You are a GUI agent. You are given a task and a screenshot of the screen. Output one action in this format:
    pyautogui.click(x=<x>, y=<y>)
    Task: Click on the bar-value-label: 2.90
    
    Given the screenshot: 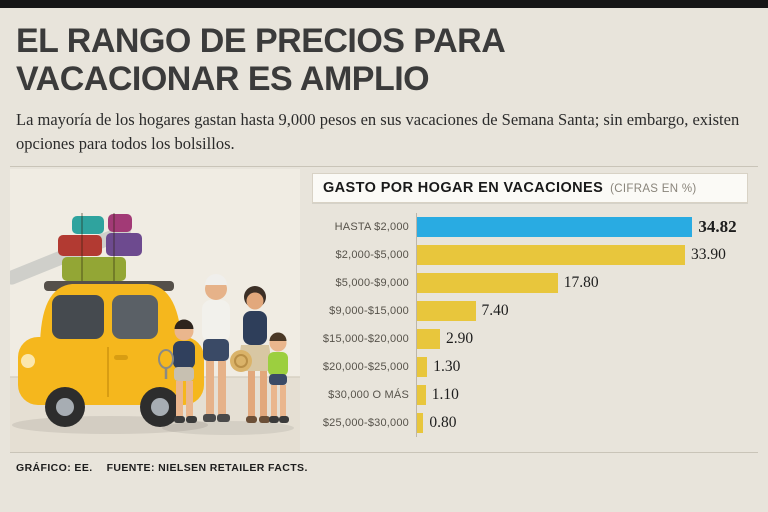 What is the action you would take?
    pyautogui.click(x=459, y=338)
    